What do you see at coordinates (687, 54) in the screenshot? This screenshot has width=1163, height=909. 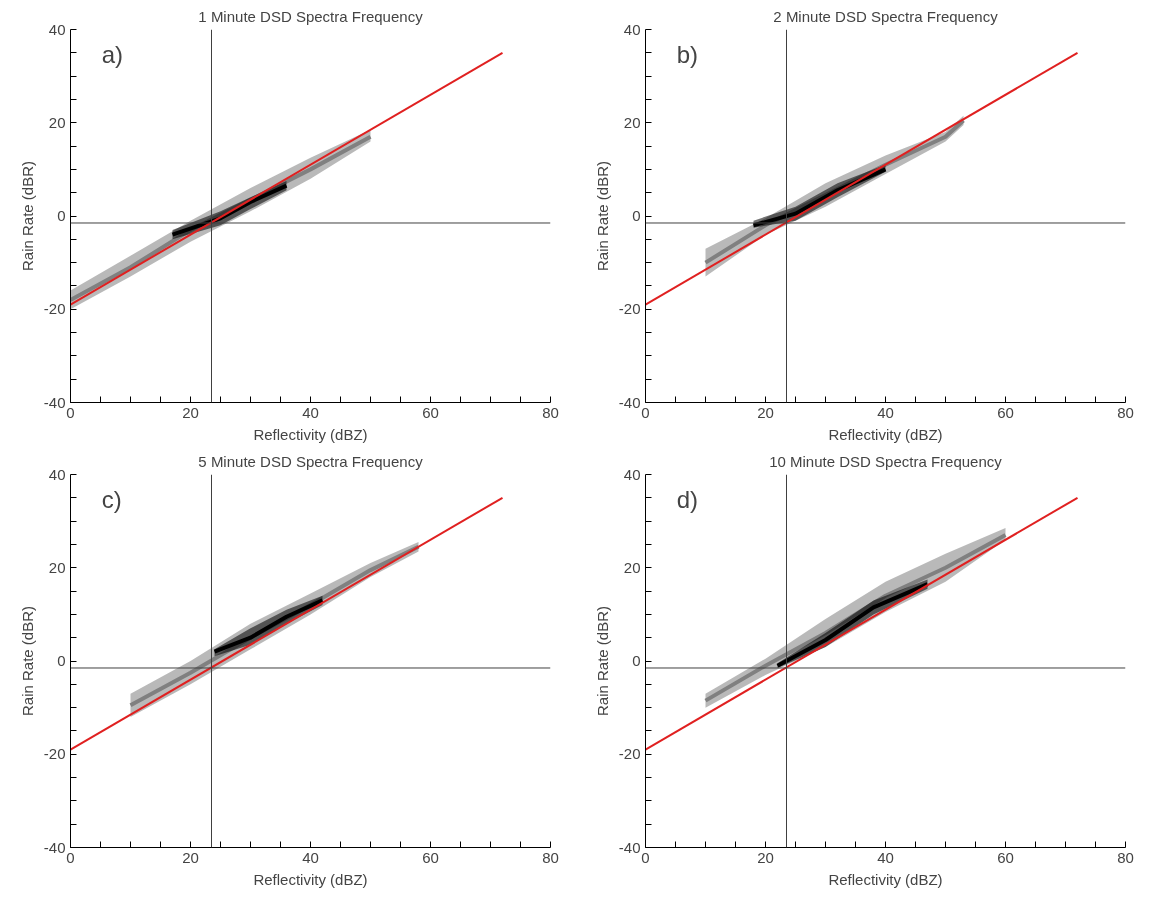 I see `annotation: b)` at bounding box center [687, 54].